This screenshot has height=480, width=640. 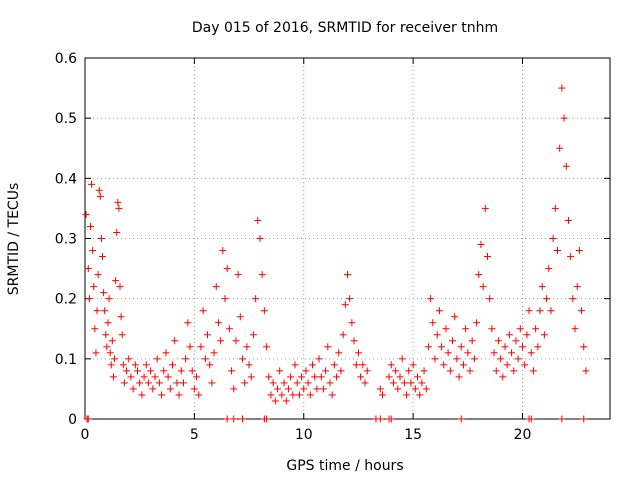 I want to click on x-tick-label: 15, so click(x=413, y=435).